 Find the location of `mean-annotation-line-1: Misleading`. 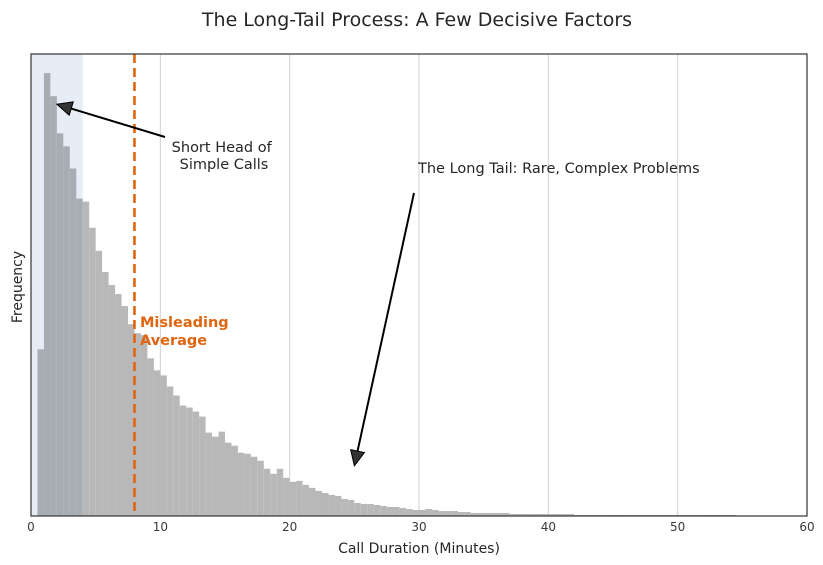

mean-annotation-line-1: Misleading is located at coordinates (184, 323).